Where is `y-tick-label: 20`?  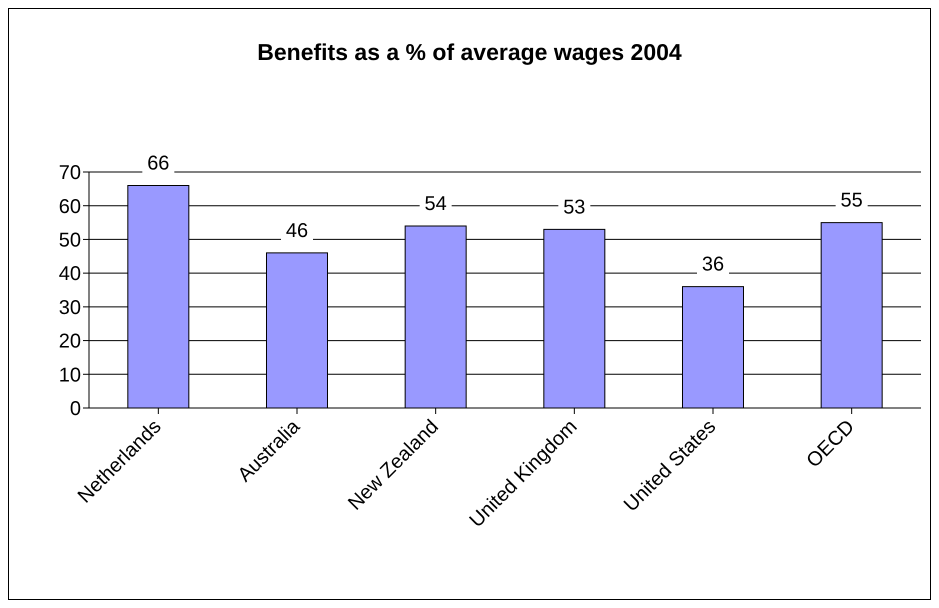
y-tick-label: 20 is located at coordinates (69, 341).